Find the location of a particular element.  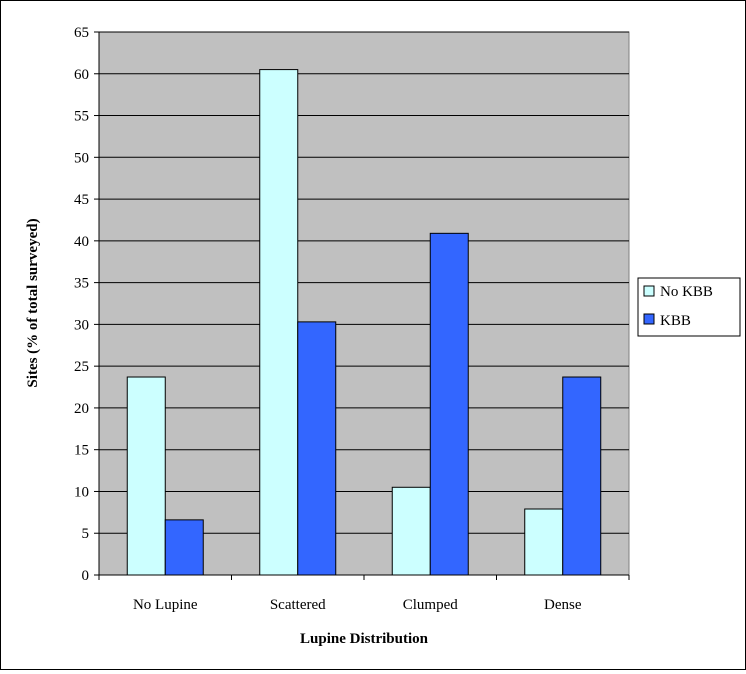

legend-swatch-kbb is located at coordinates (649, 319).